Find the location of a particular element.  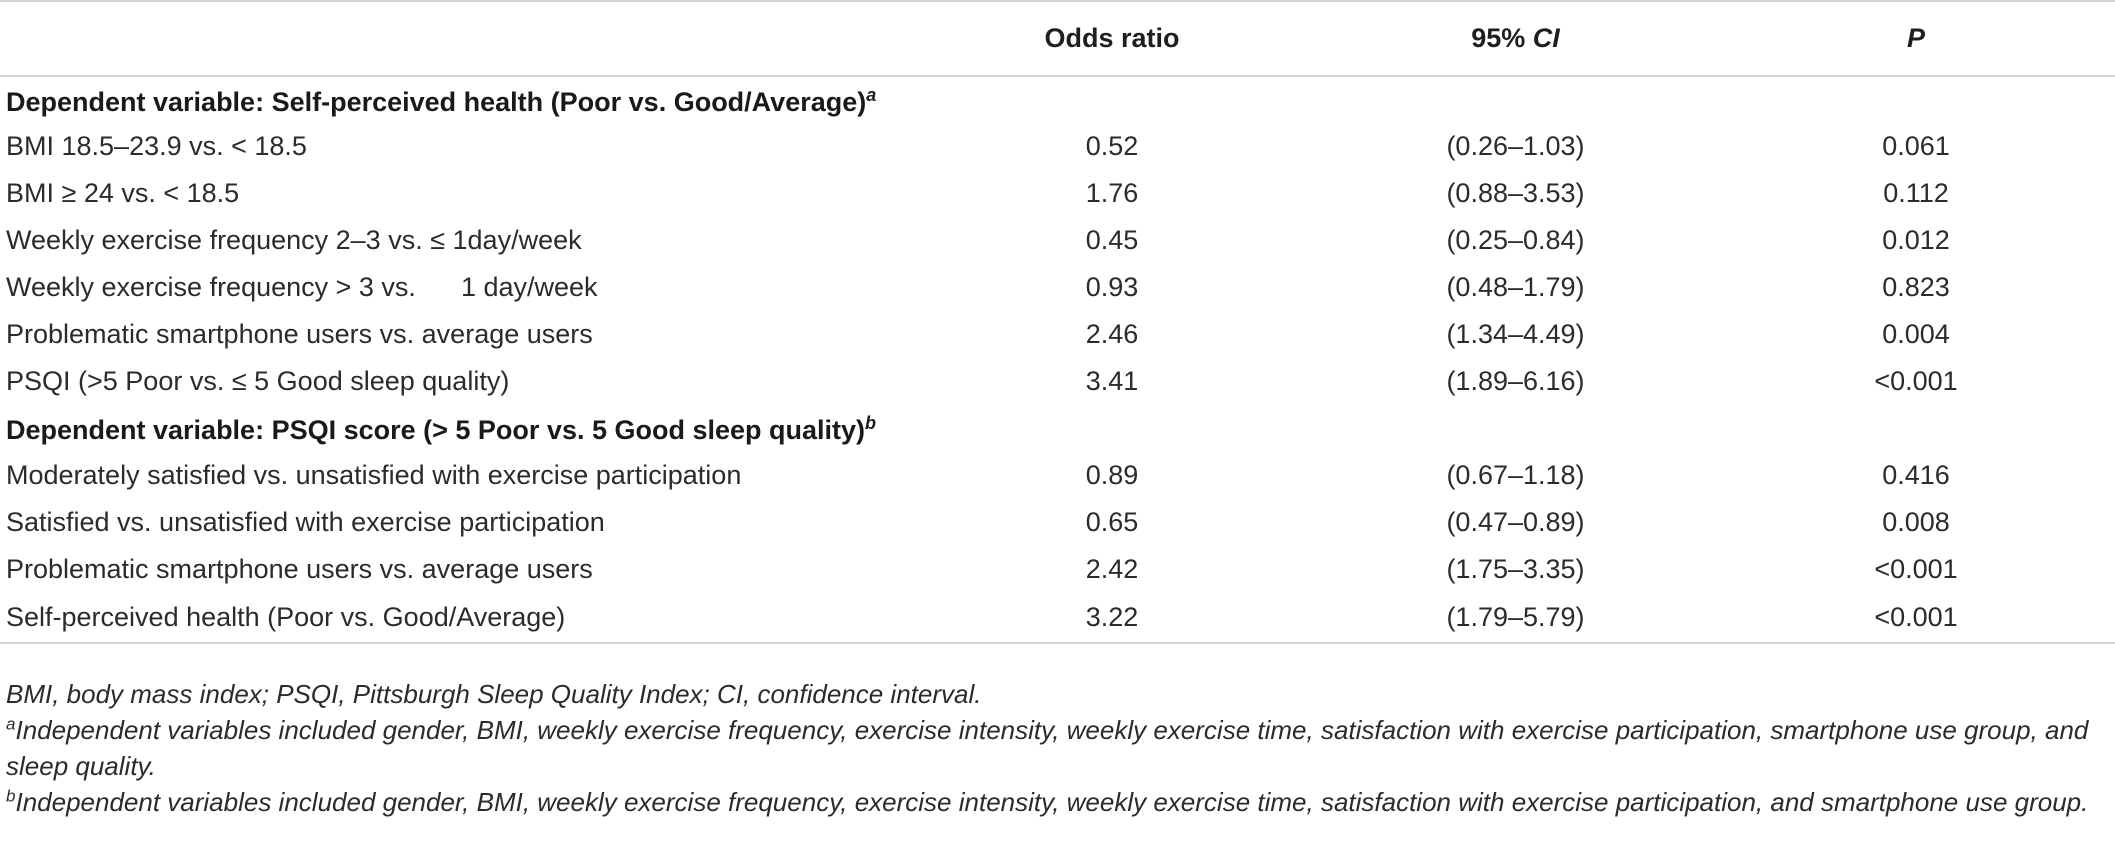

row-ci: (1.79–5.79) is located at coordinates (1475, 618).